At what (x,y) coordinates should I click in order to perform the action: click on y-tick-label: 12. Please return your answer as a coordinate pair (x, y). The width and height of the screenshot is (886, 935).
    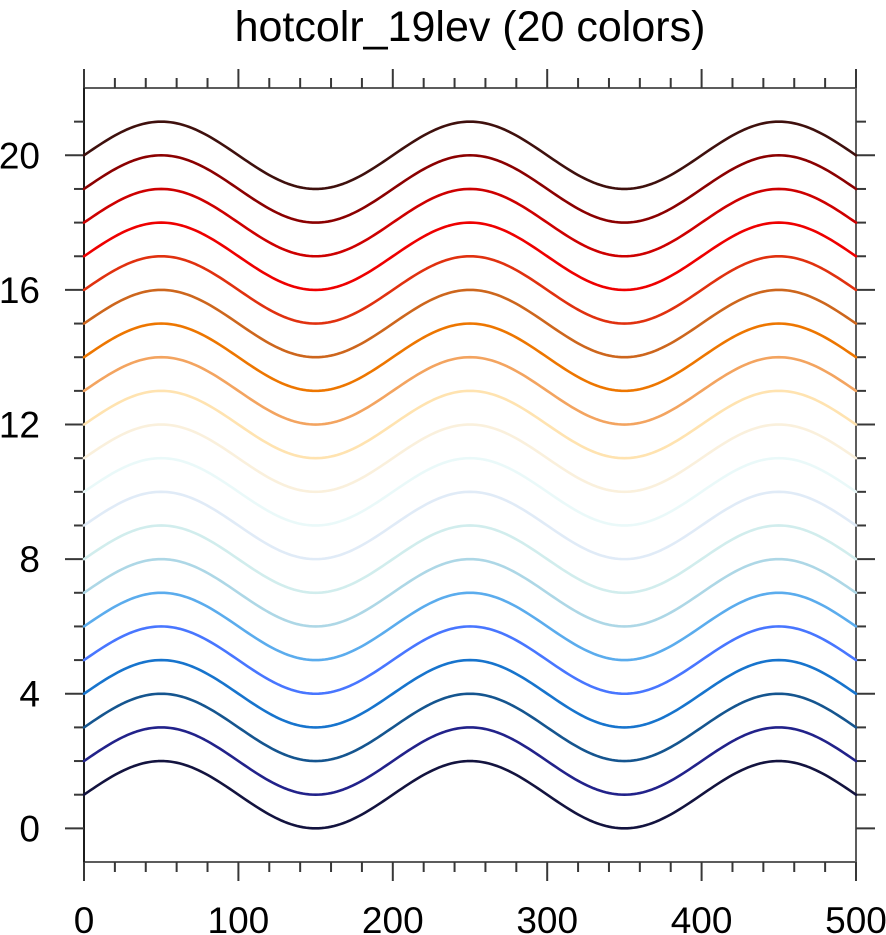
    Looking at the image, I should click on (20, 425).